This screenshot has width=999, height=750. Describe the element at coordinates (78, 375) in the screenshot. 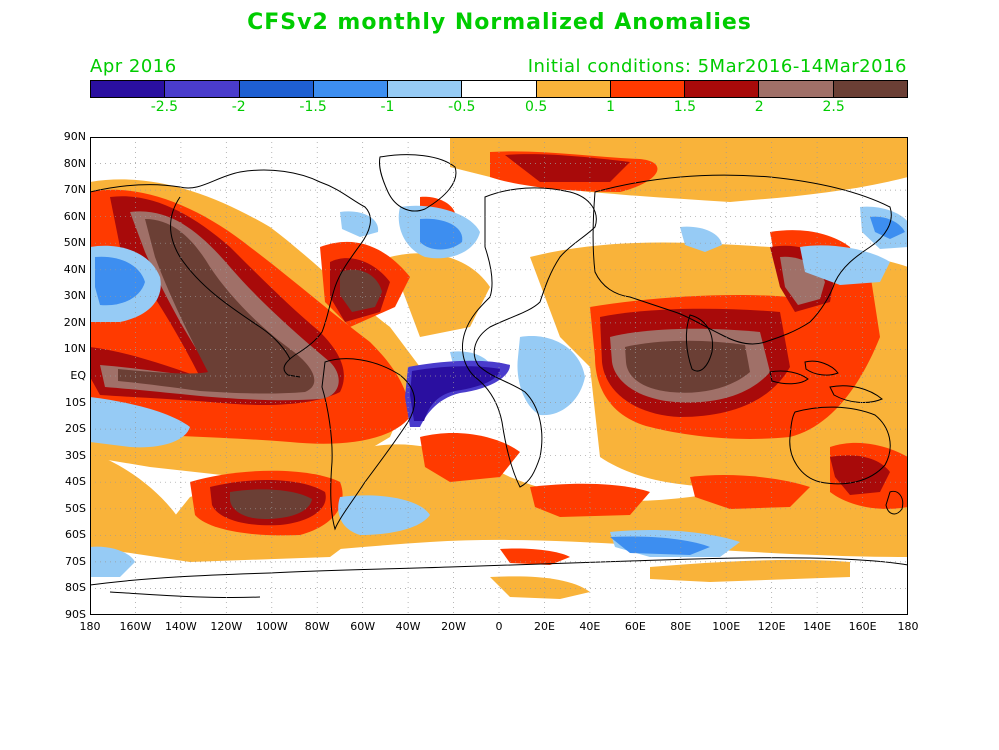

I see `latitude-label: EQ` at that location.